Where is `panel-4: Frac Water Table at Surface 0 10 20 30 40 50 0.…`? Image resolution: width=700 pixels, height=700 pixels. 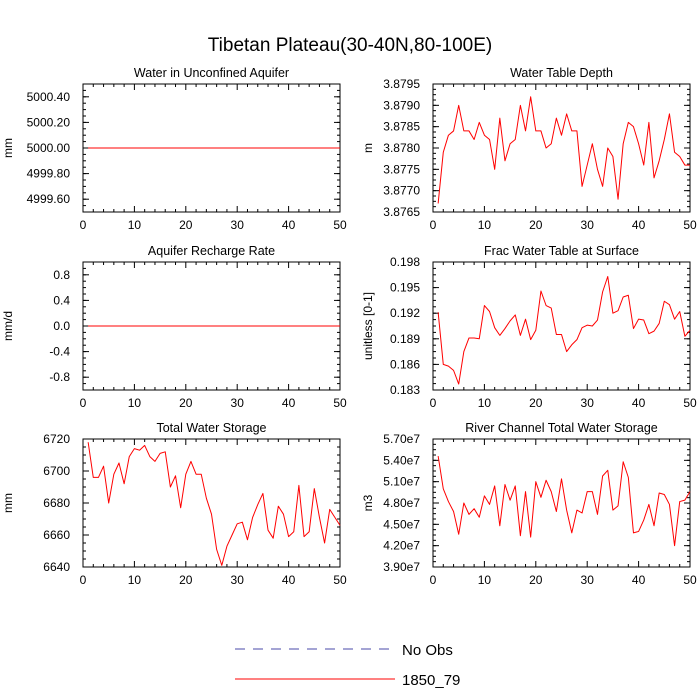
panel-4: Frac Water Table at Surface 0 10 20 30 40 50 0.… is located at coordinates (529, 327).